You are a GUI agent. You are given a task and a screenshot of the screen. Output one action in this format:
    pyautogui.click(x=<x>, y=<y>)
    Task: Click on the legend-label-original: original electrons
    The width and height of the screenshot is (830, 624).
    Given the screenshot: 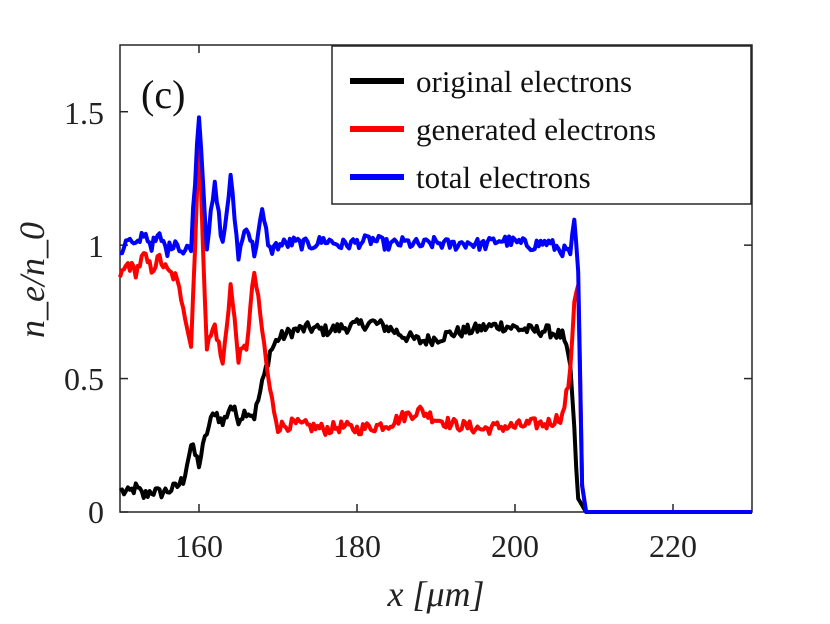 What is the action you would take?
    pyautogui.click(x=524, y=81)
    